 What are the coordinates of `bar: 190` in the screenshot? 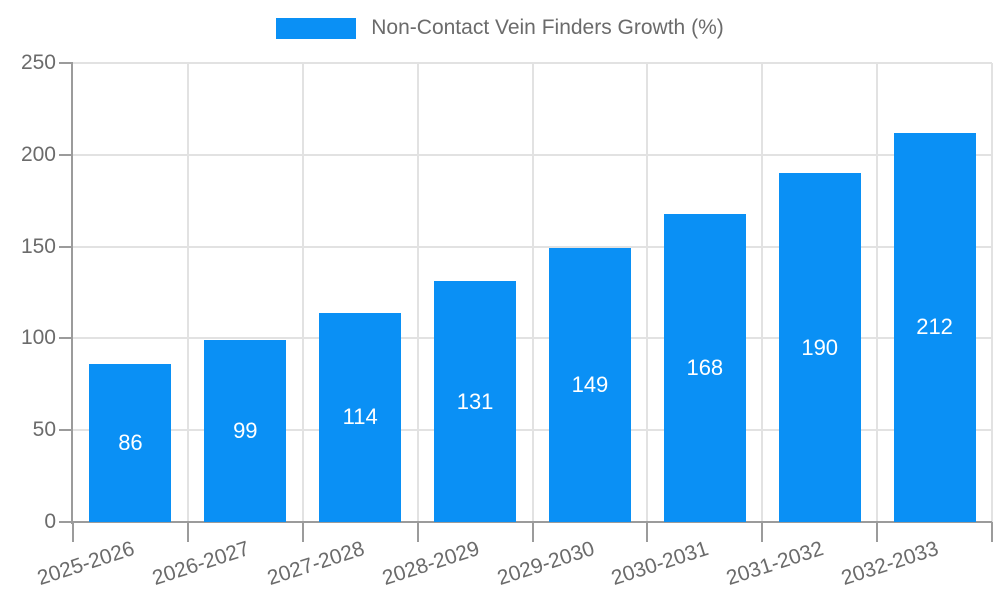 It's located at (819, 347).